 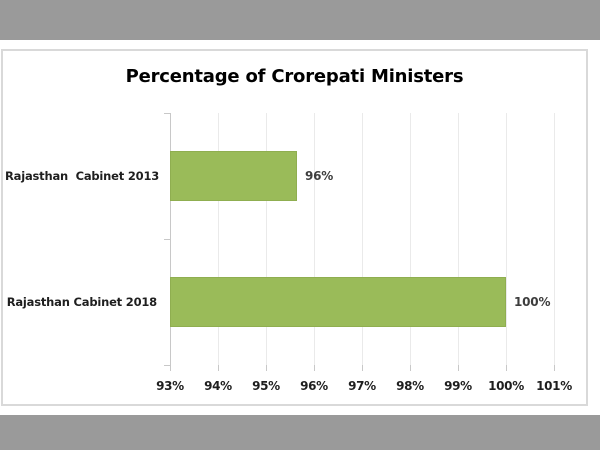 What do you see at coordinates (362, 386) in the screenshot?
I see `x-tick-label: 97%` at bounding box center [362, 386].